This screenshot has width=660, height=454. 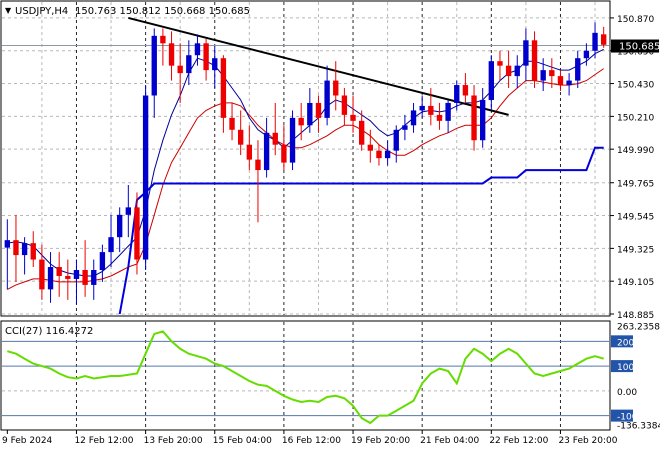 What do you see at coordinates (587, 441) in the screenshot?
I see `x-tick-label: 23 Feb 20:00` at bounding box center [587, 441].